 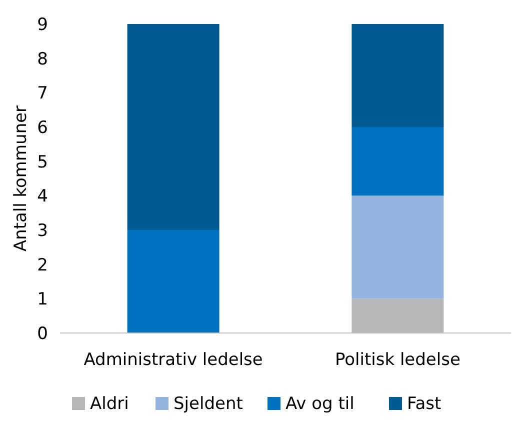 What do you see at coordinates (42, 196) in the screenshot?
I see `y-tick-label: 4` at bounding box center [42, 196].